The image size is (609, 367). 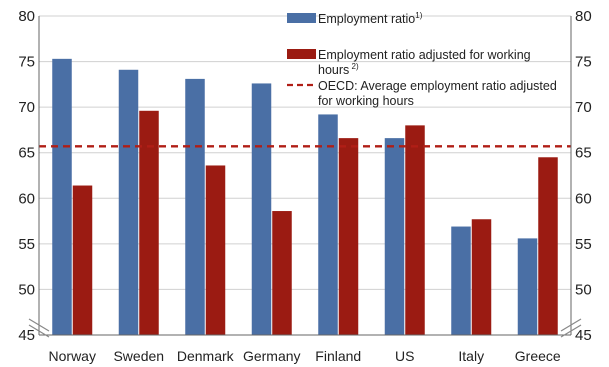 What do you see at coordinates (272, 356) in the screenshot?
I see `x-tick-label: Germany` at bounding box center [272, 356].